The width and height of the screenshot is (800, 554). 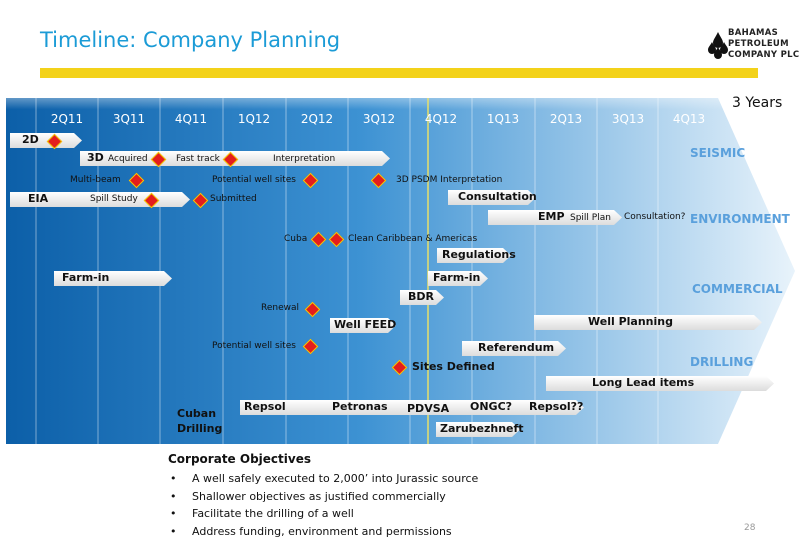 What do you see at coordinates (497, 196) in the screenshot?
I see `task-label-consultation: Consultation` at bounding box center [497, 196].